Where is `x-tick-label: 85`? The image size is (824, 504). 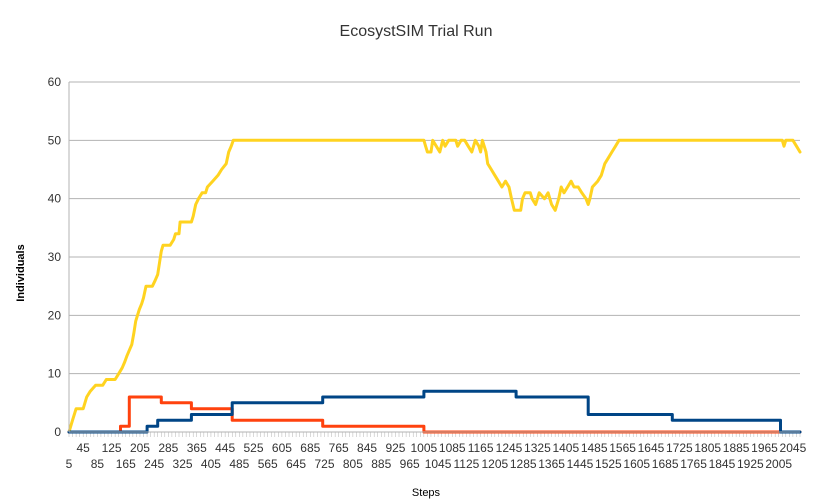 x-tick-label: 85 is located at coordinates (98, 464).